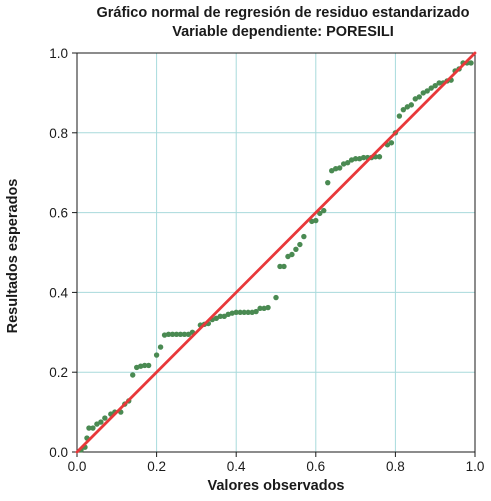  What do you see at coordinates (395, 466) in the screenshot?
I see `x-tick-label: 0.8` at bounding box center [395, 466].